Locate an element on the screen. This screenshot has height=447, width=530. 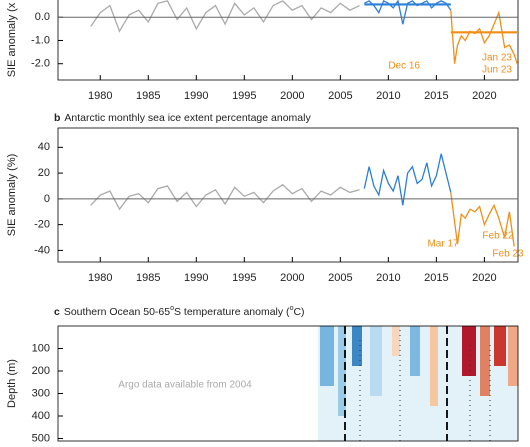
y-tick-label: -20 is located at coordinates (42, 225).